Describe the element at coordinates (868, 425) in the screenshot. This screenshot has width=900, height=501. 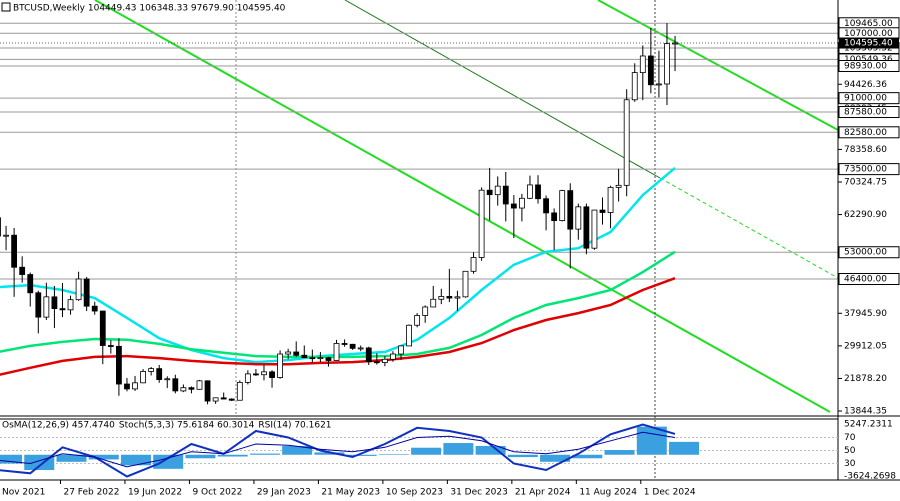
I see `osma-tick-label: 5247.2311` at that location.